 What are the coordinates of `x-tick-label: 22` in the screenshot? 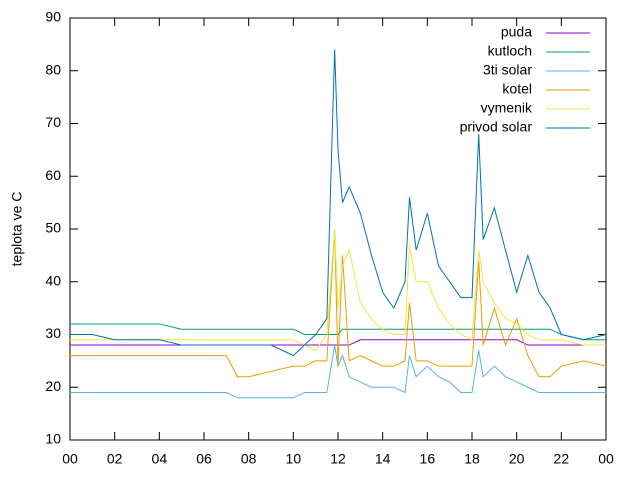 It's located at (562, 459).